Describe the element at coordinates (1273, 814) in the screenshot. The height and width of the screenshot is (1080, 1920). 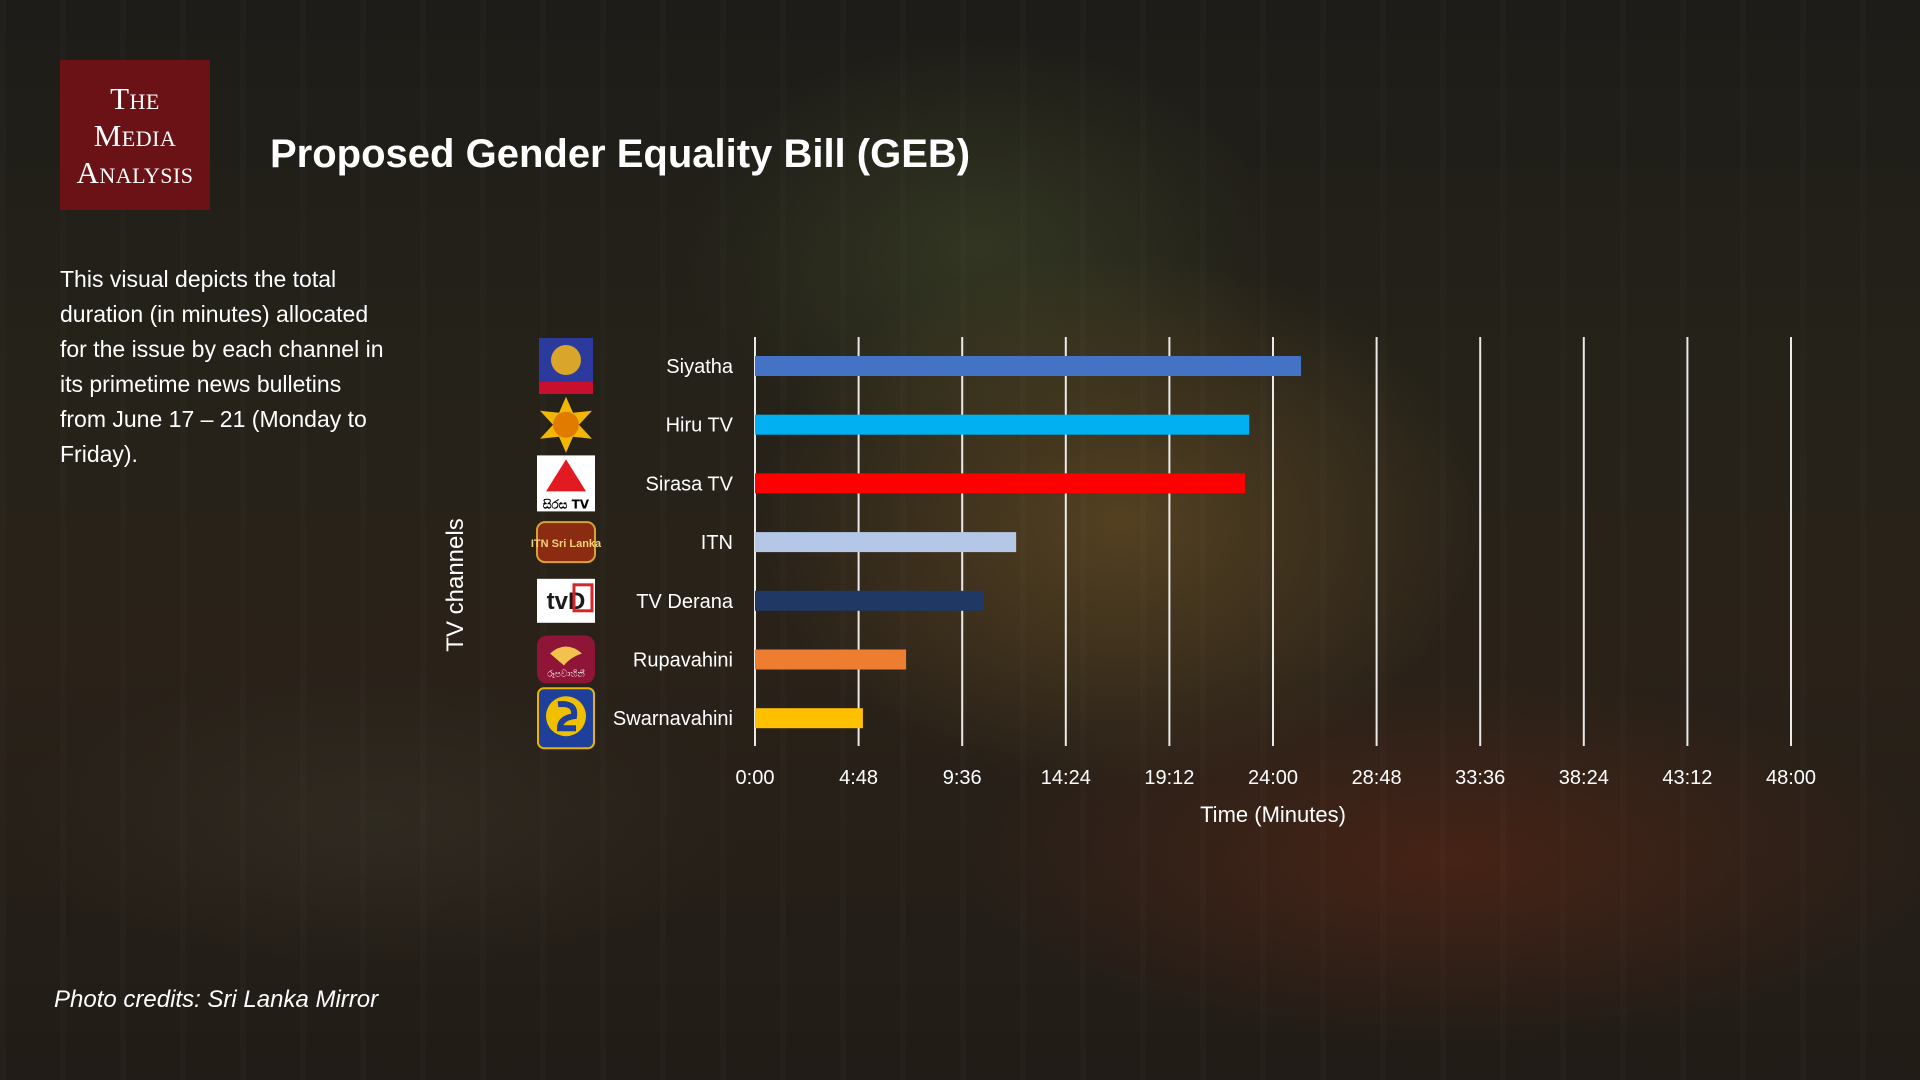
I see `x-axis-label: Time (Minutes)` at that location.